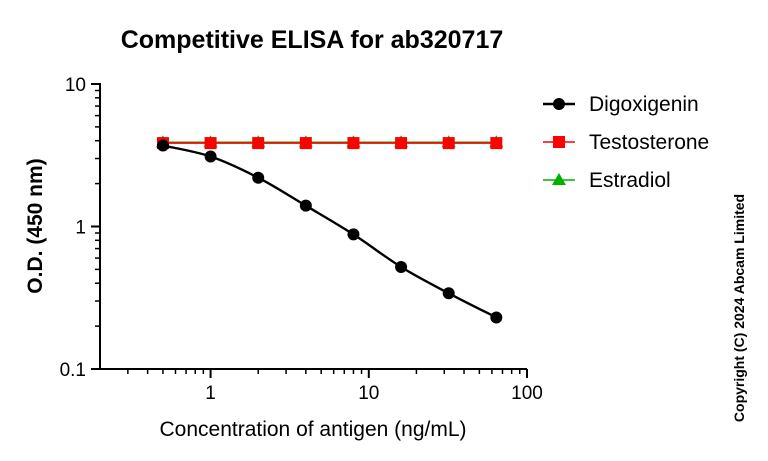 The height and width of the screenshot is (461, 768). I want to click on y-axis-label: O.D. (450 nm), so click(35, 225).